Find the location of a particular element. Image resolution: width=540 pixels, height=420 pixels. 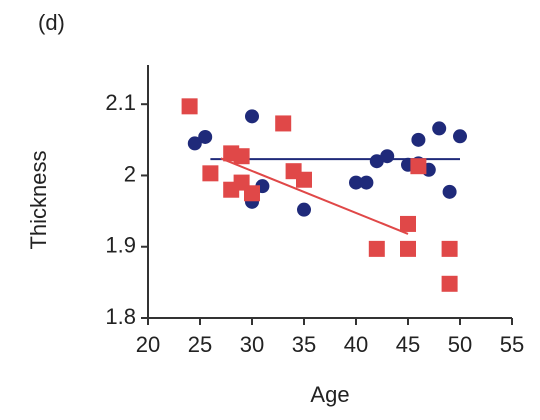

y-tick-label: 1.9 is located at coordinates (120, 245).